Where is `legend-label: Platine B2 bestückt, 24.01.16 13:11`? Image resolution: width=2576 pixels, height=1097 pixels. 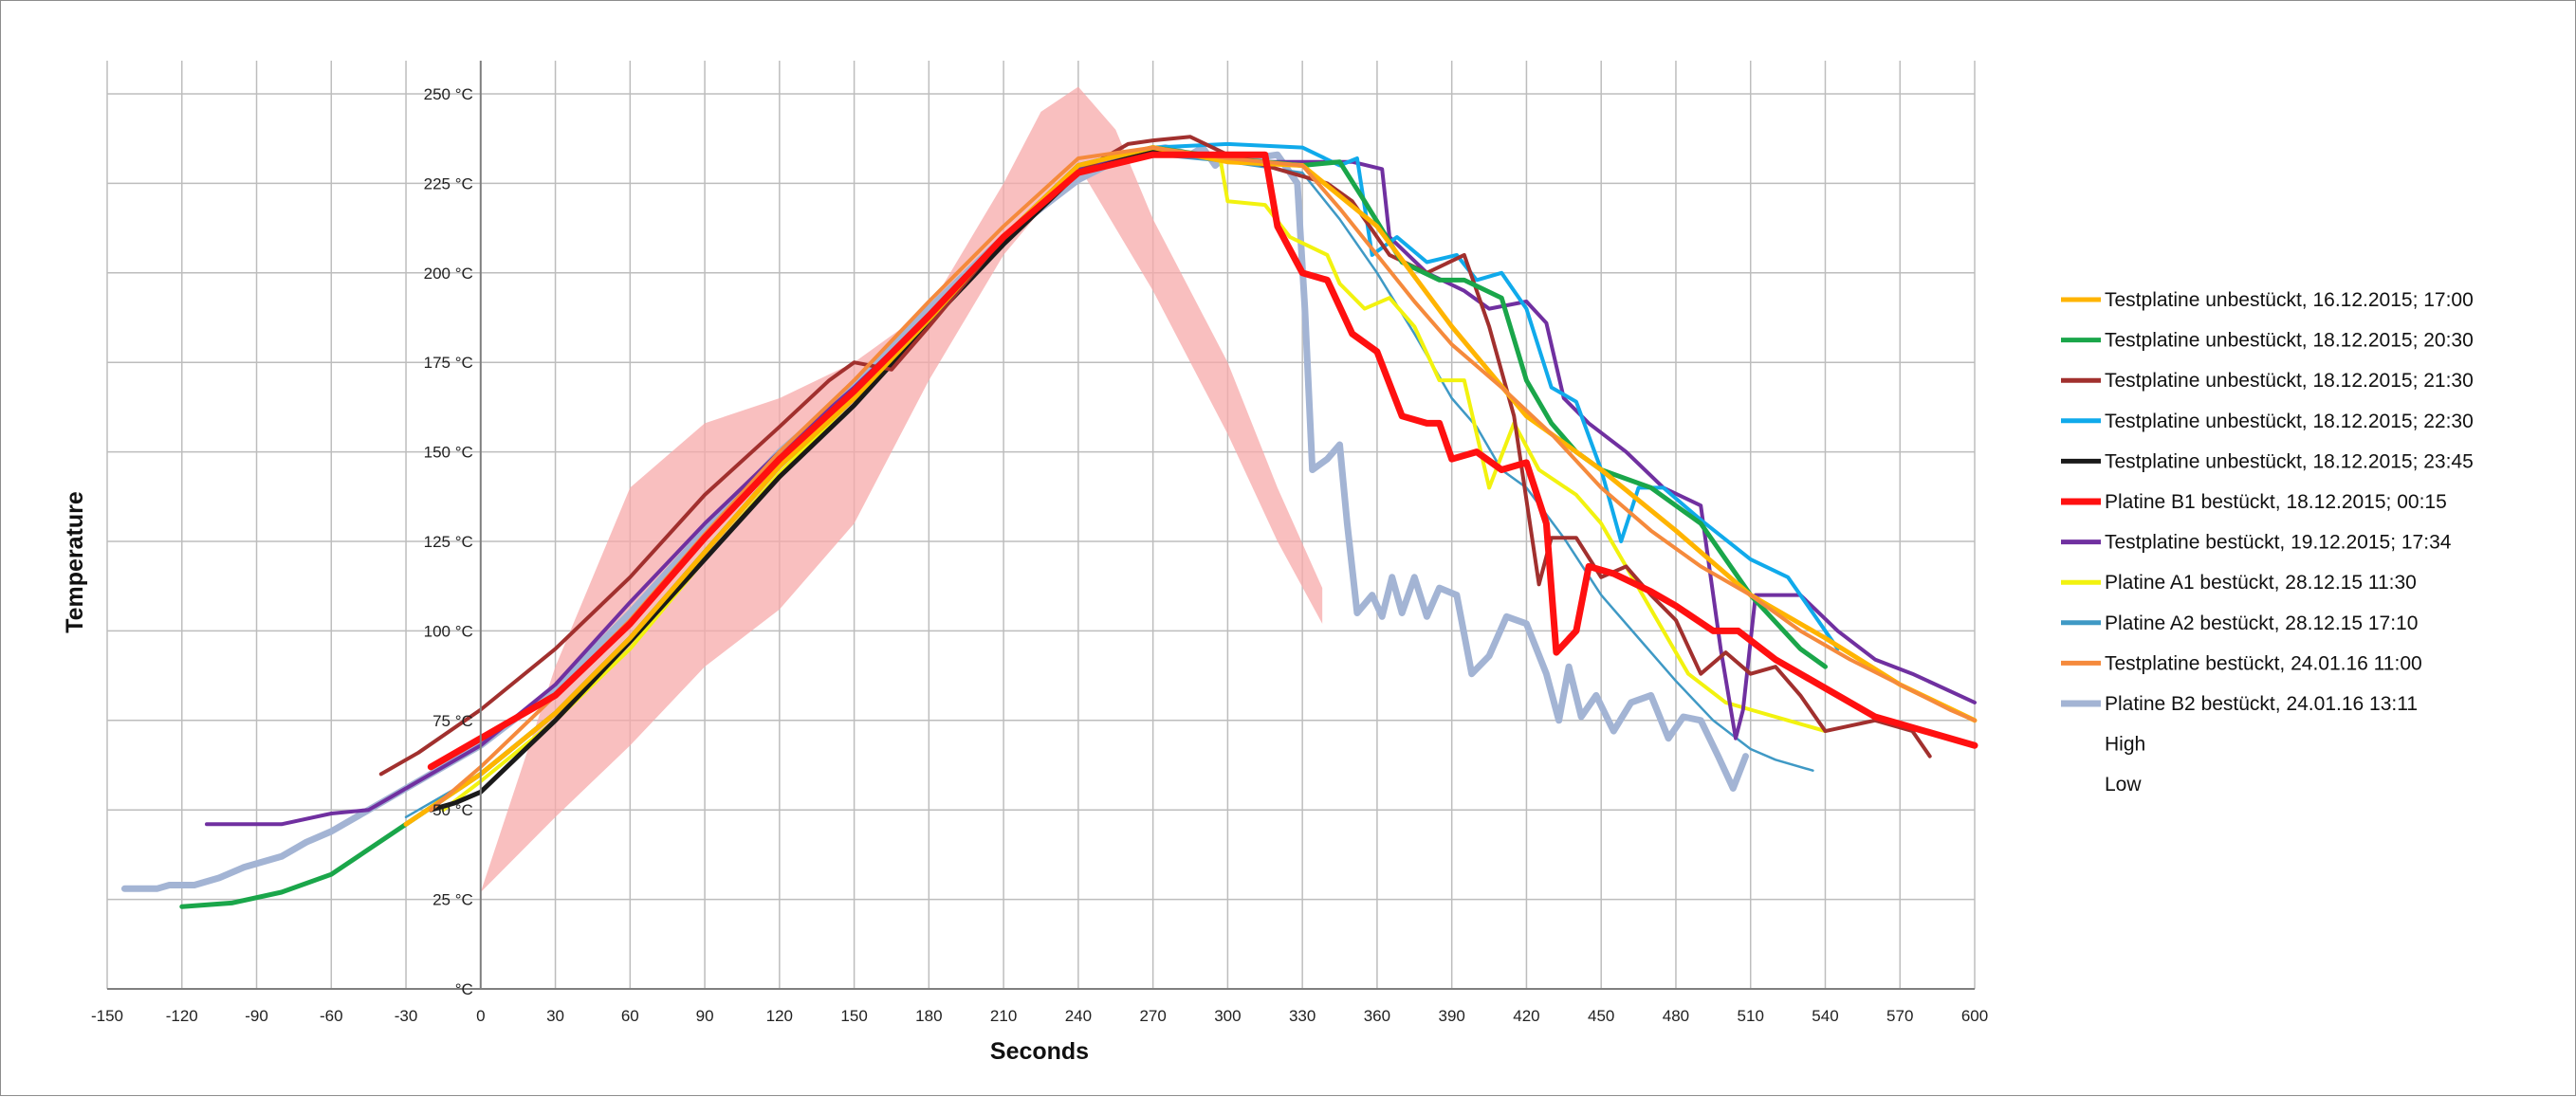
legend-label: Platine B2 bestückt, 24.01.16 13:11 is located at coordinates (2261, 704).